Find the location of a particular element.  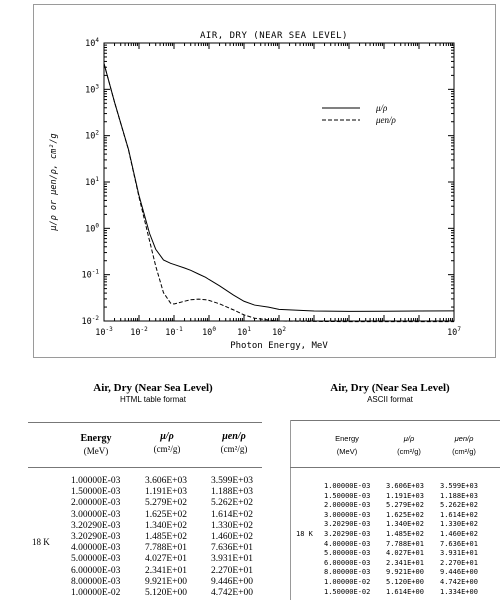

html-table-header-rule is located at coordinates (145, 467).